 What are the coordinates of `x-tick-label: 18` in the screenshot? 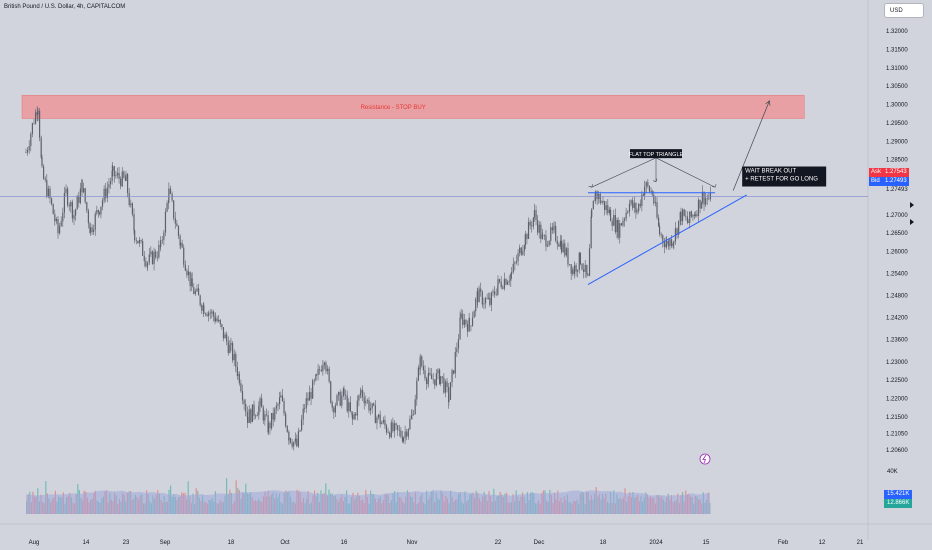 It's located at (603, 543).